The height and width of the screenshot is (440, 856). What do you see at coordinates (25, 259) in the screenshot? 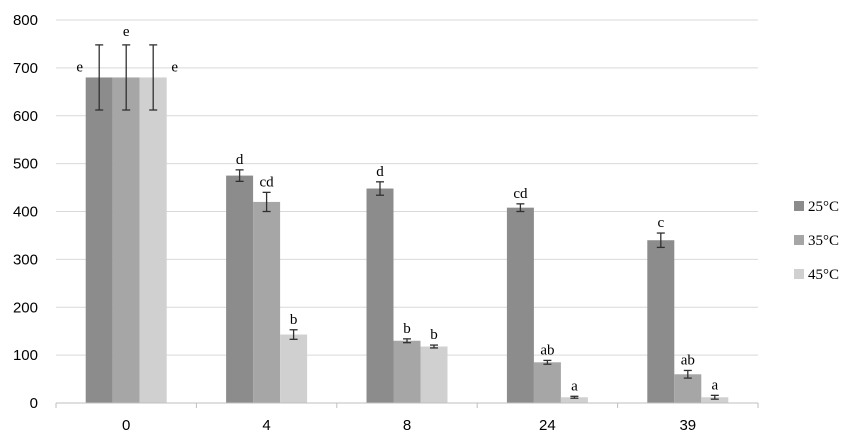
I see `y-tick-label: 300` at bounding box center [25, 259].